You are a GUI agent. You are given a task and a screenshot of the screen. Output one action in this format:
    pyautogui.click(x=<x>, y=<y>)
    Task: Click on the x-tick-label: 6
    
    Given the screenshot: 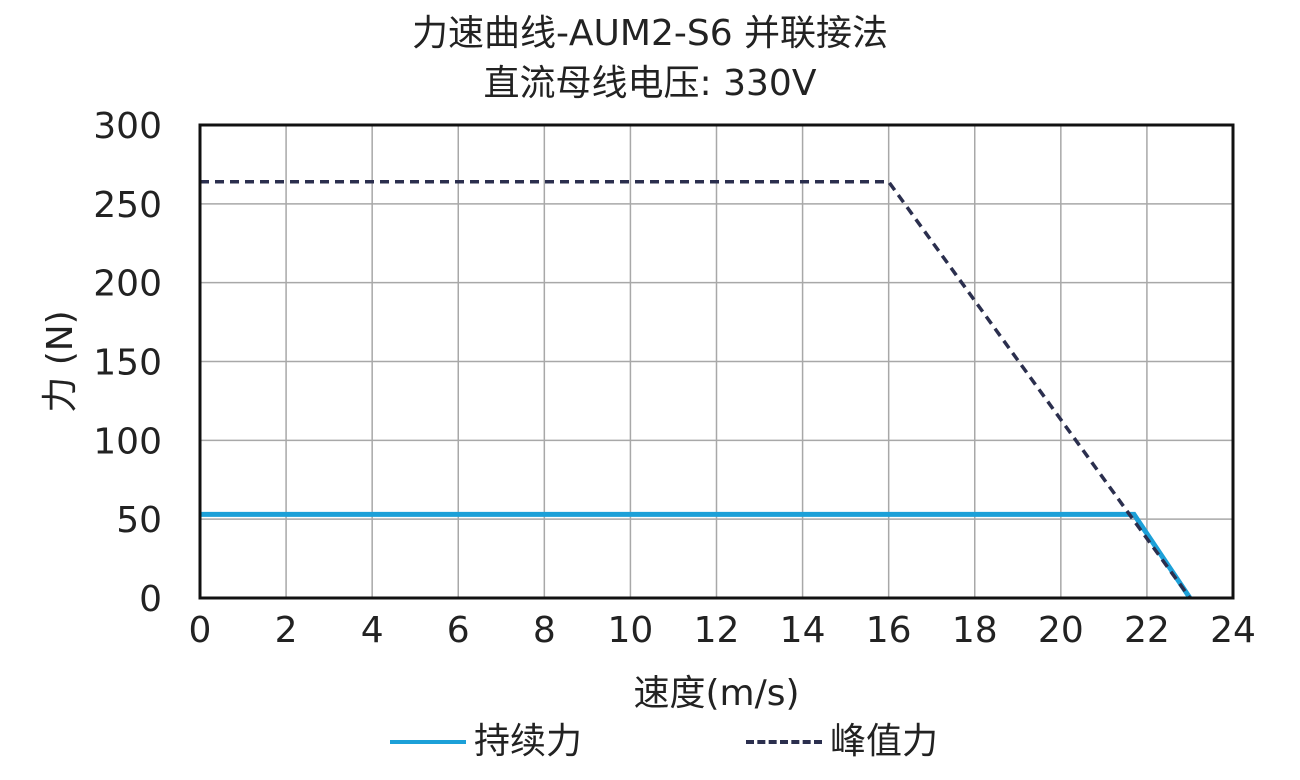 What is the action you would take?
    pyautogui.click(x=458, y=630)
    